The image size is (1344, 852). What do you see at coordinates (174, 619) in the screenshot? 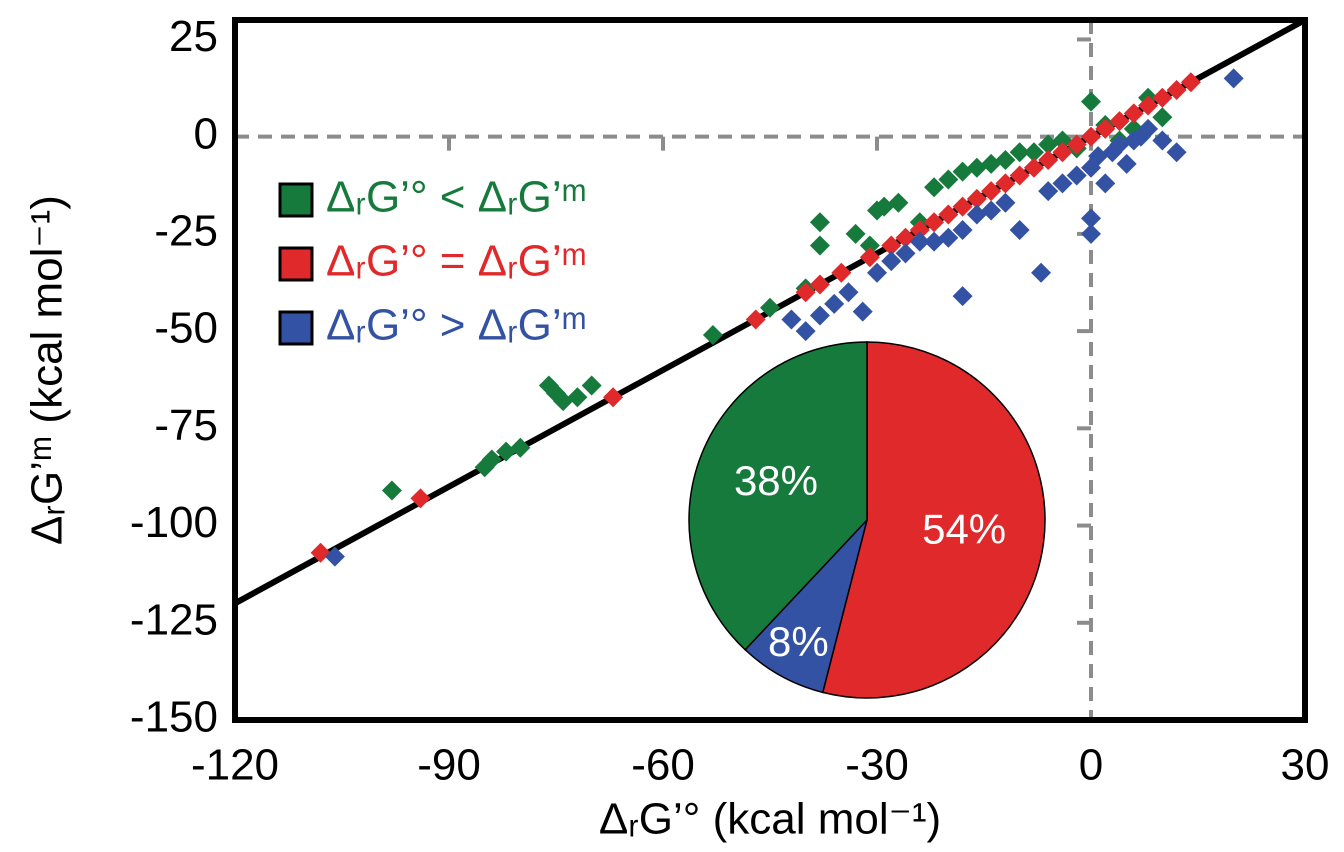
I see `y-tick-label: -125` at bounding box center [174, 619].